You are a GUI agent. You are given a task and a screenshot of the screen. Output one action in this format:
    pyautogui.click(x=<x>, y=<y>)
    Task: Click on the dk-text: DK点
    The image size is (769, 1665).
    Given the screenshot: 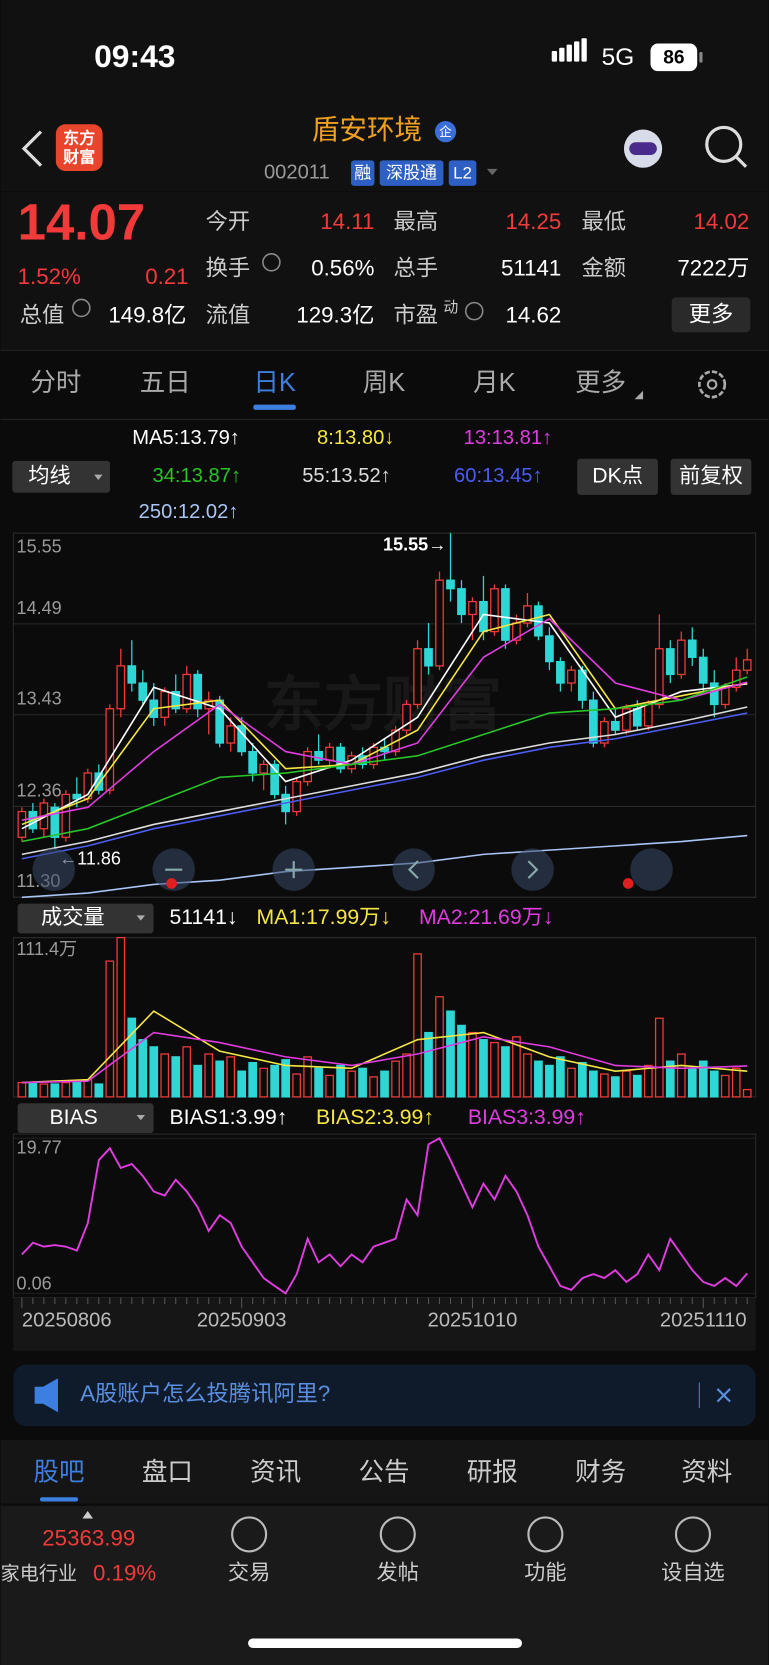 What is the action you would take?
    pyautogui.click(x=617, y=475)
    